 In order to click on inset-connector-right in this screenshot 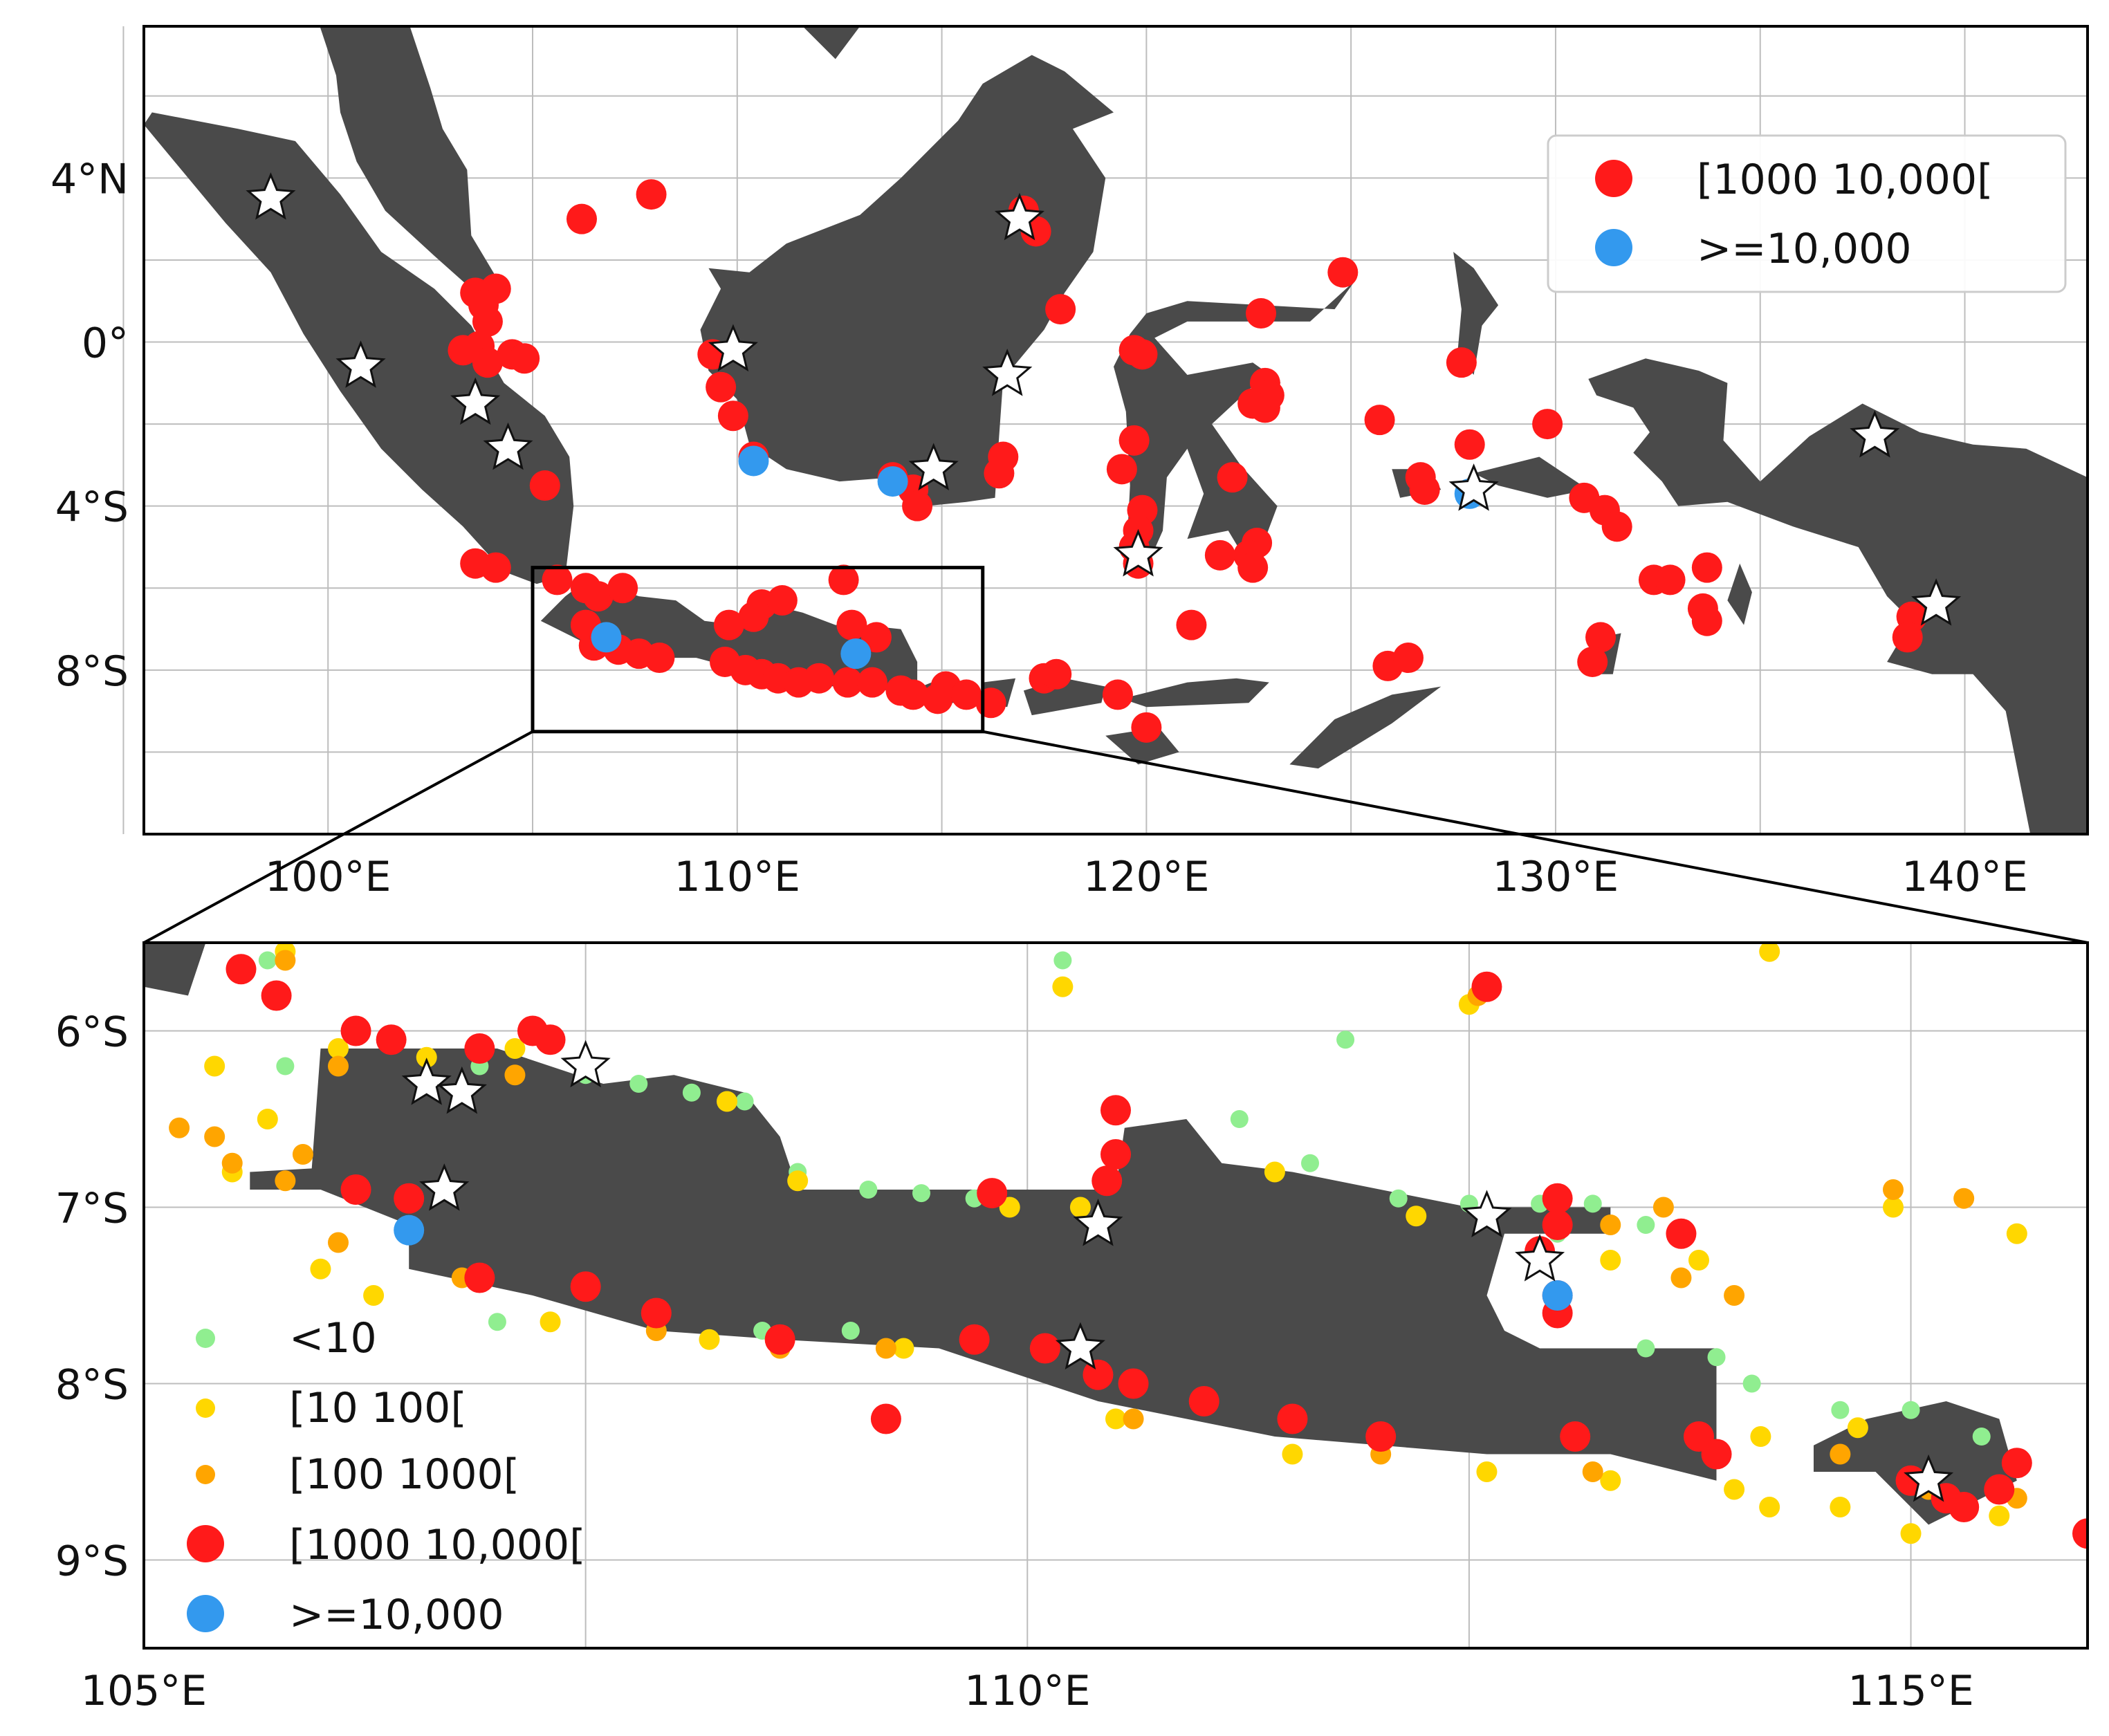, I will do `click(1535, 837)`.